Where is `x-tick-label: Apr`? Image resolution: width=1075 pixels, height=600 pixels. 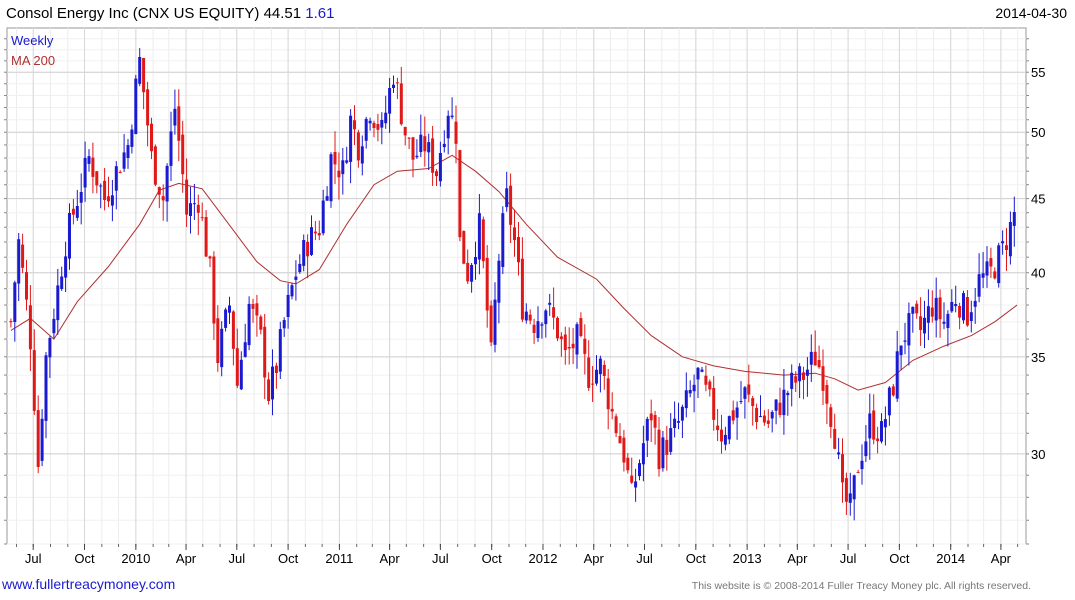 x-tick-label: Apr is located at coordinates (1001, 558).